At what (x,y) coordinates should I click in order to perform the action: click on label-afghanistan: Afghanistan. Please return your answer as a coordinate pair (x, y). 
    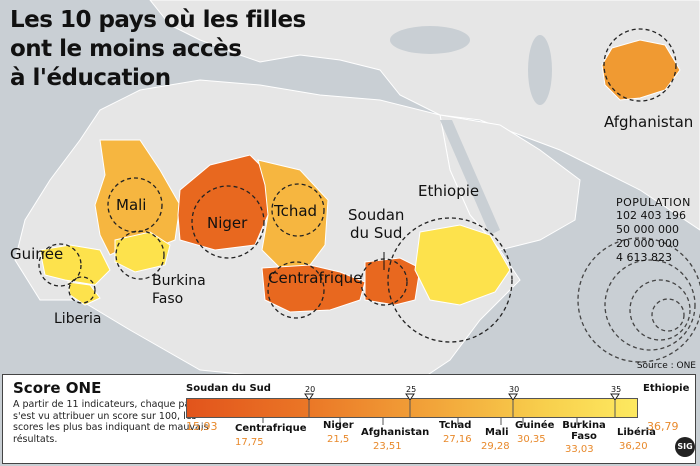
    Looking at the image, I should click on (649, 122).